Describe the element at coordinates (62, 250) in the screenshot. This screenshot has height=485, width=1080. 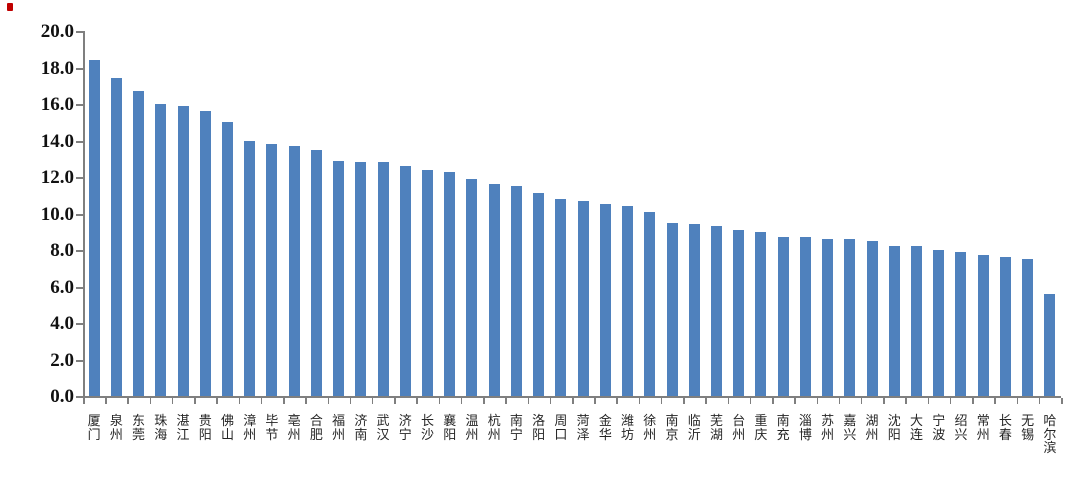
I see `y-tick-label: 8.0` at that location.